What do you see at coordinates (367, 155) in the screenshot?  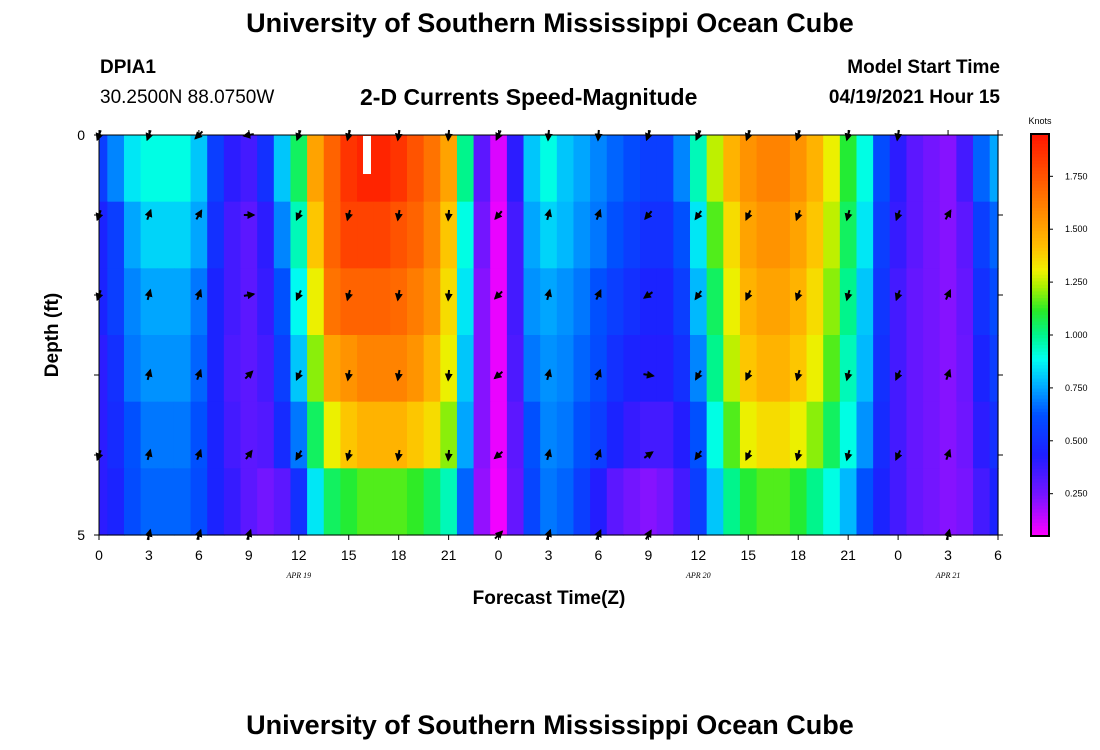 I see `missing-data-cell` at bounding box center [367, 155].